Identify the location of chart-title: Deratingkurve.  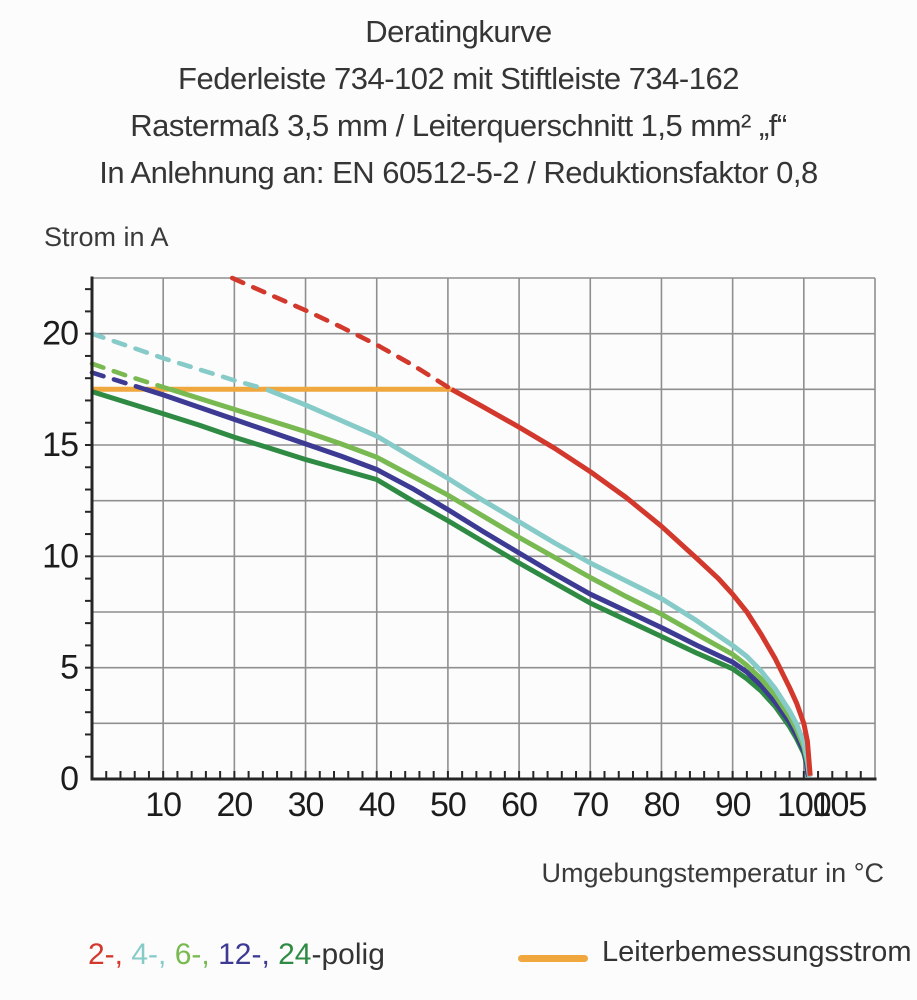
(458, 31).